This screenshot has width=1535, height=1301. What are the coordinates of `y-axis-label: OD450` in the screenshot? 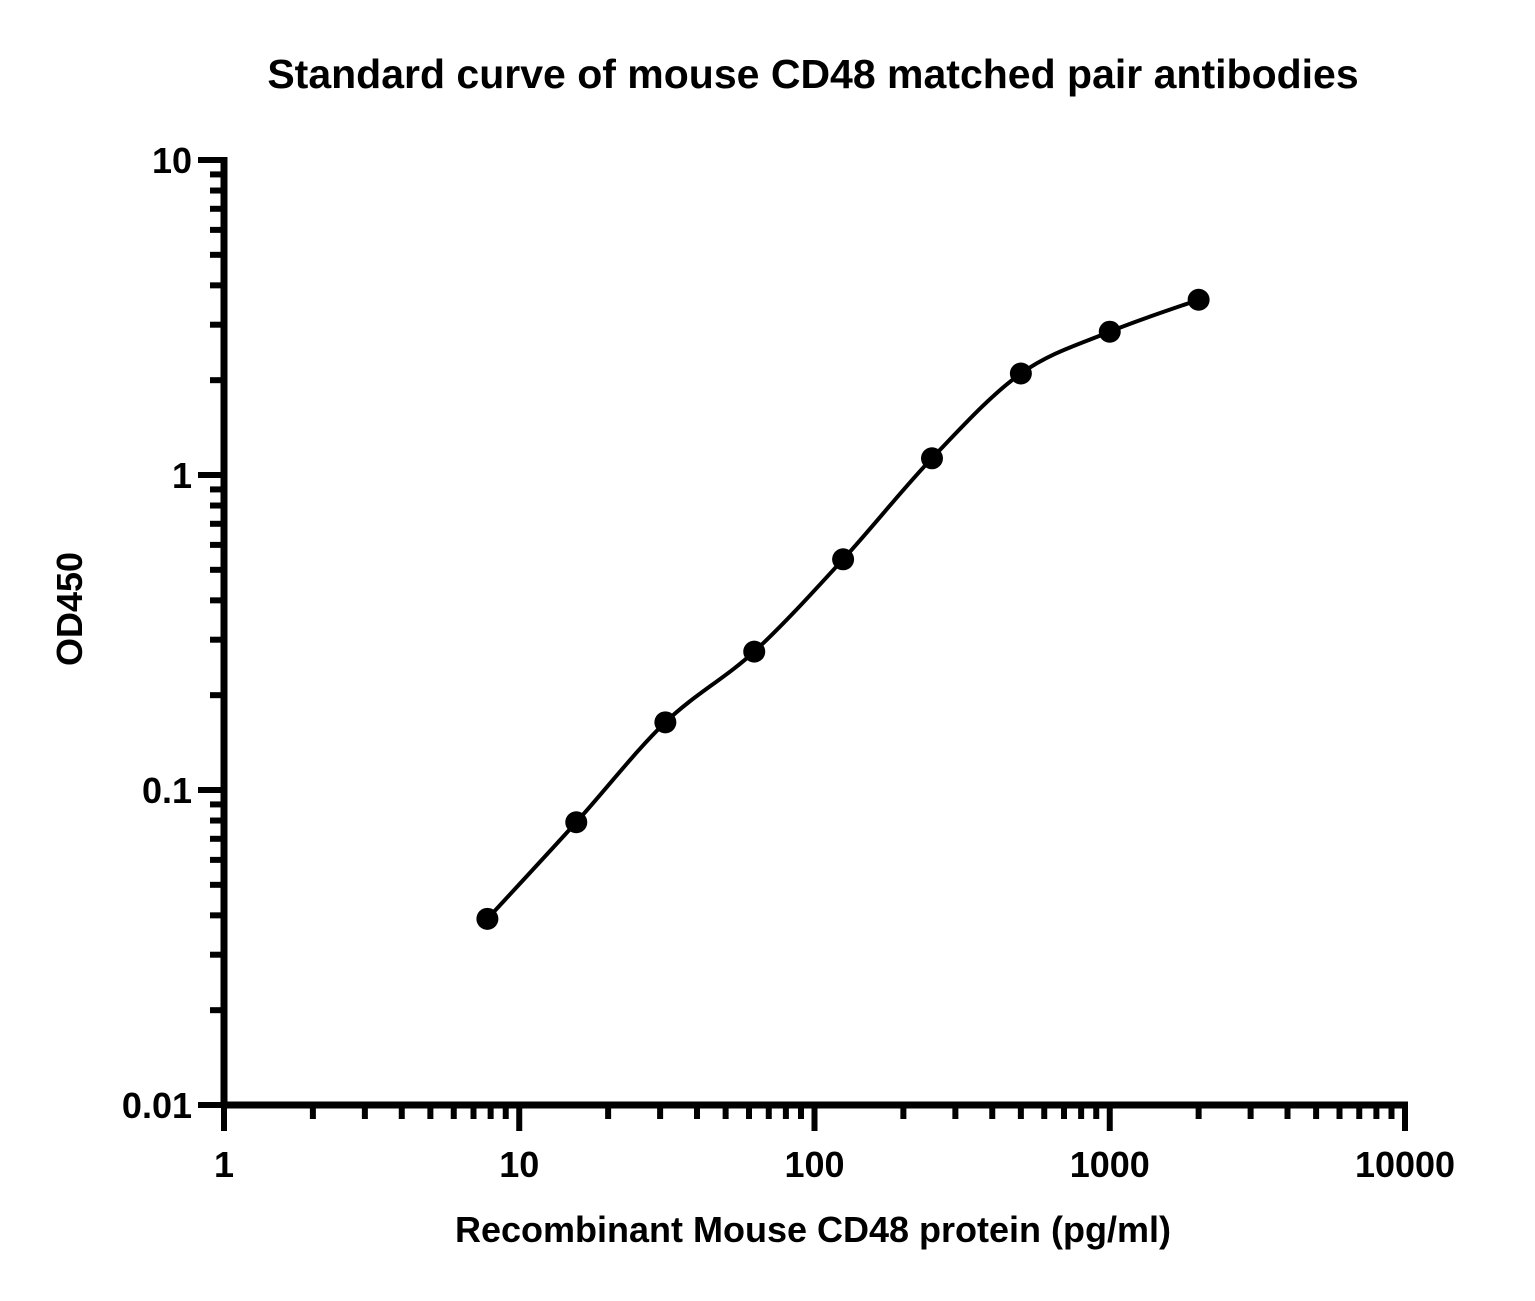 It's located at (69, 609).